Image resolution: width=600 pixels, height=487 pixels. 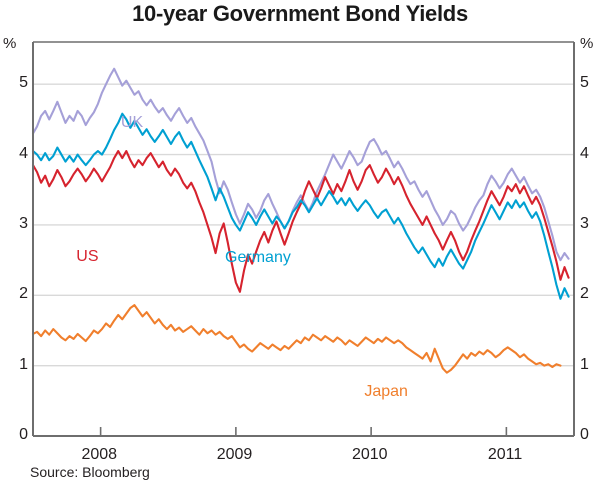 I want to click on chart-title: 10-year Government Bond Yields, so click(x=300, y=13).